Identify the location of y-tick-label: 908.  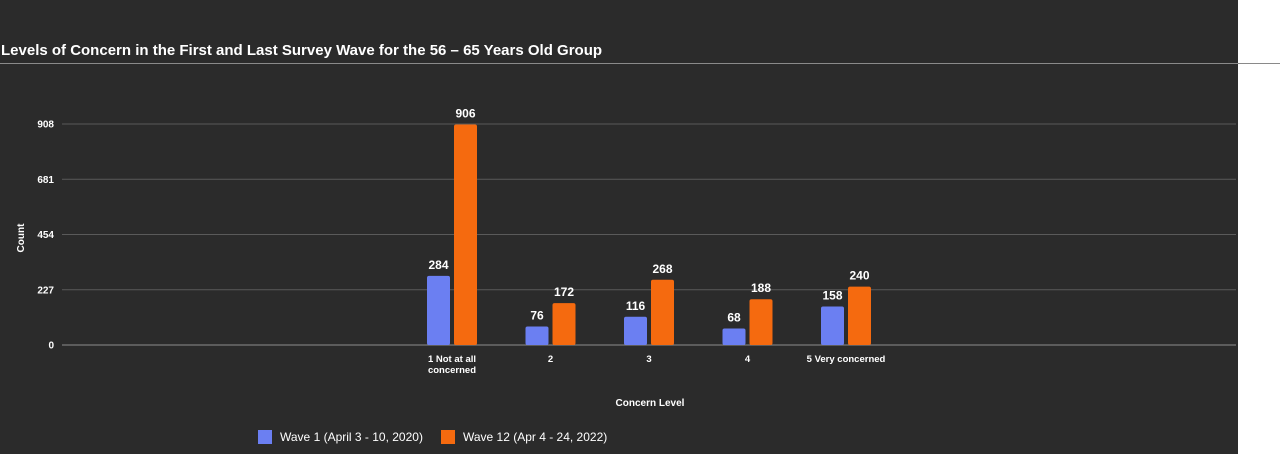
(45, 125).